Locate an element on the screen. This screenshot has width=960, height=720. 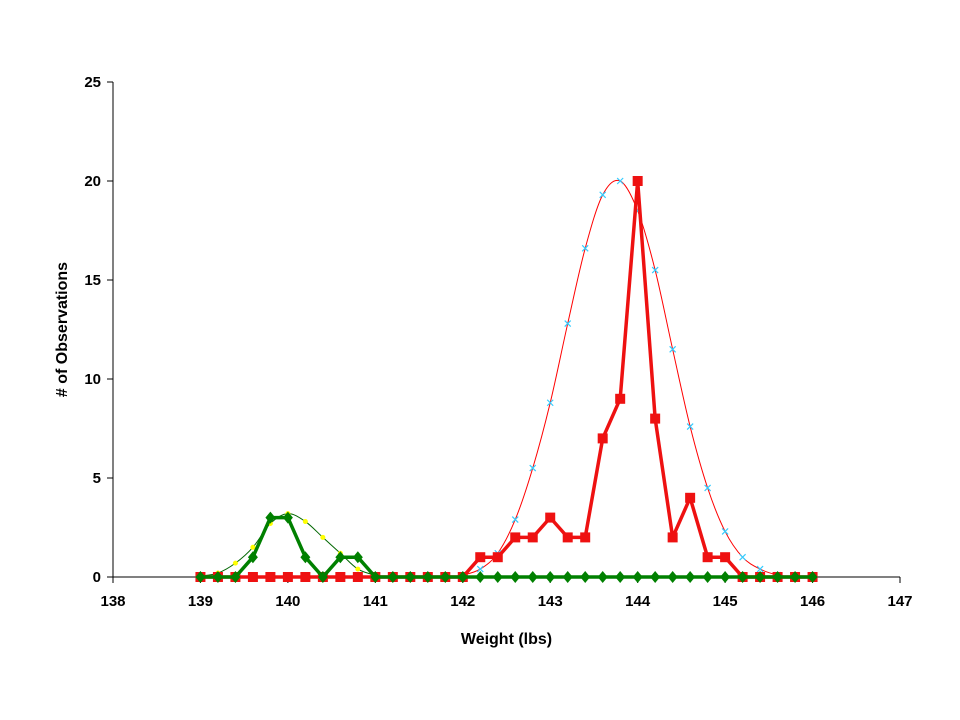
y-tick-label: 15 is located at coordinates (92, 280).